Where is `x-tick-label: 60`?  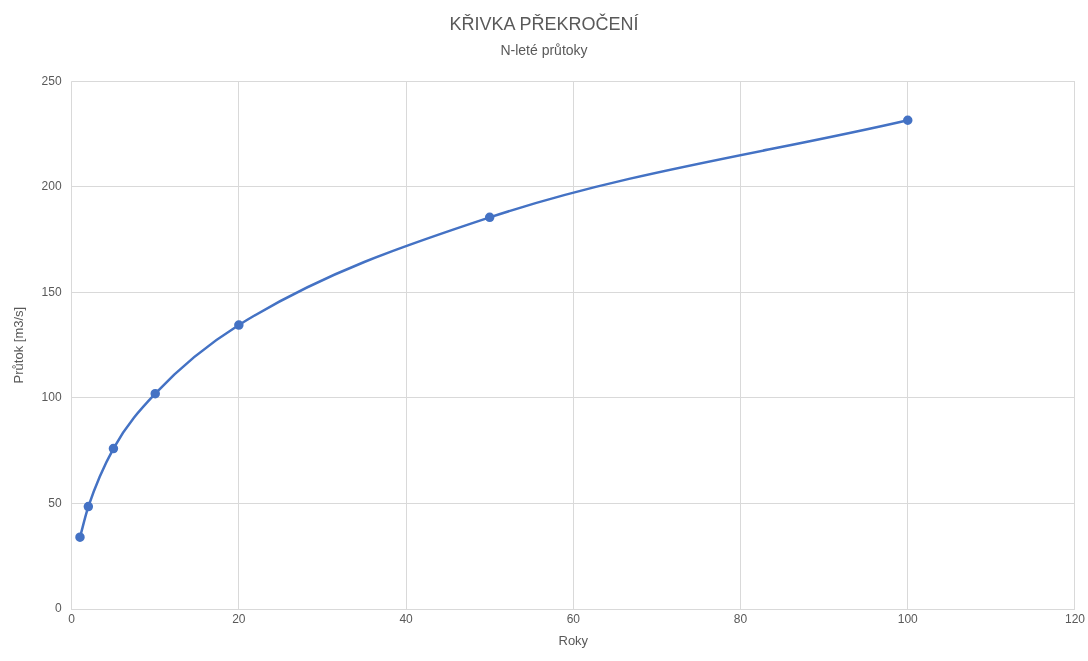 x-tick-label: 60 is located at coordinates (573, 618).